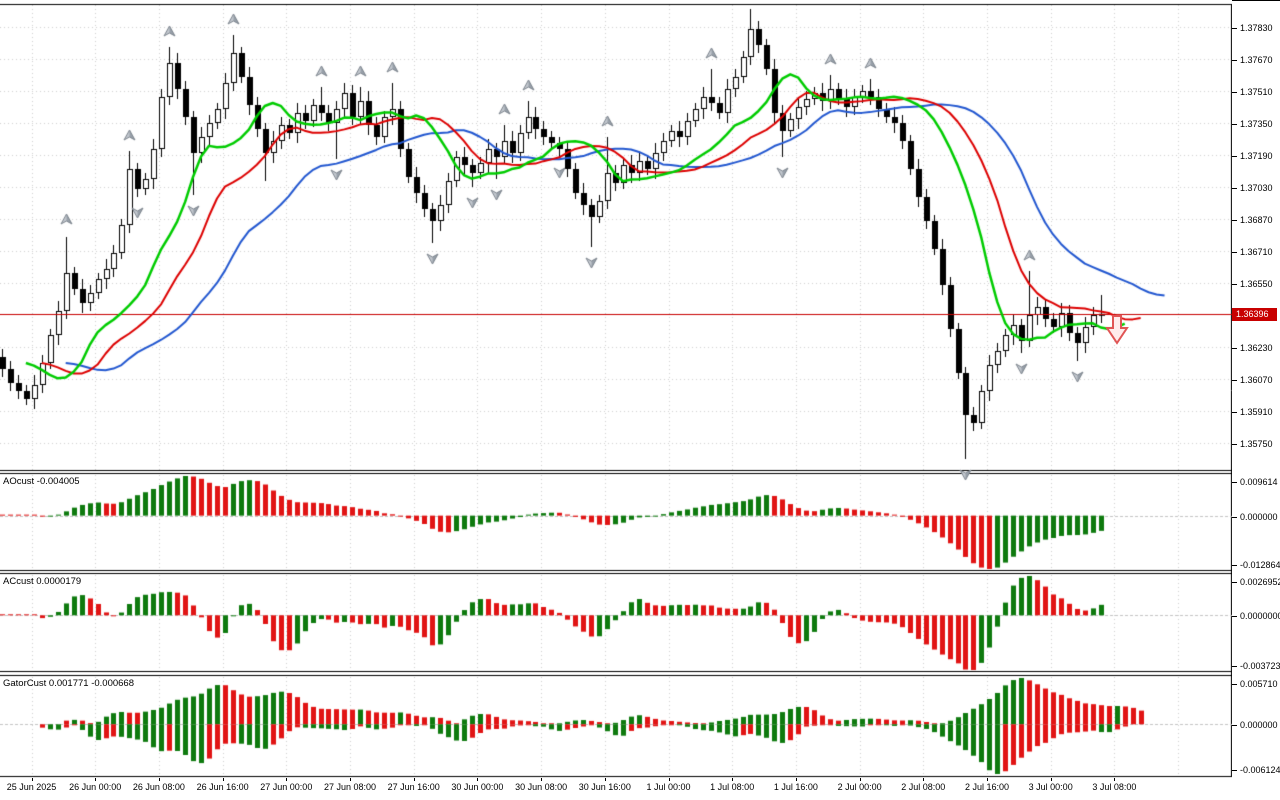 The width and height of the screenshot is (1280, 800). What do you see at coordinates (1256, 60) in the screenshot?
I see `price-label: 1.37670` at bounding box center [1256, 60].